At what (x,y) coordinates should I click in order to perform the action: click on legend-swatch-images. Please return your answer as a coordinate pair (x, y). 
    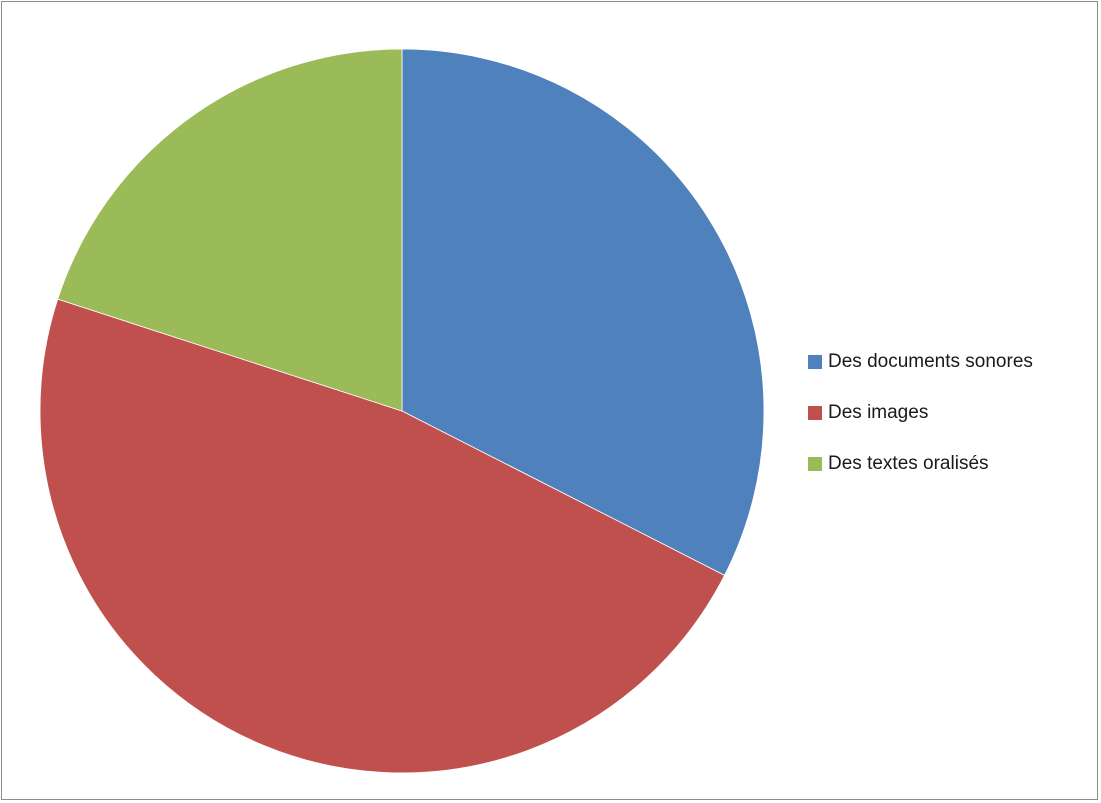
    Looking at the image, I should click on (815, 413).